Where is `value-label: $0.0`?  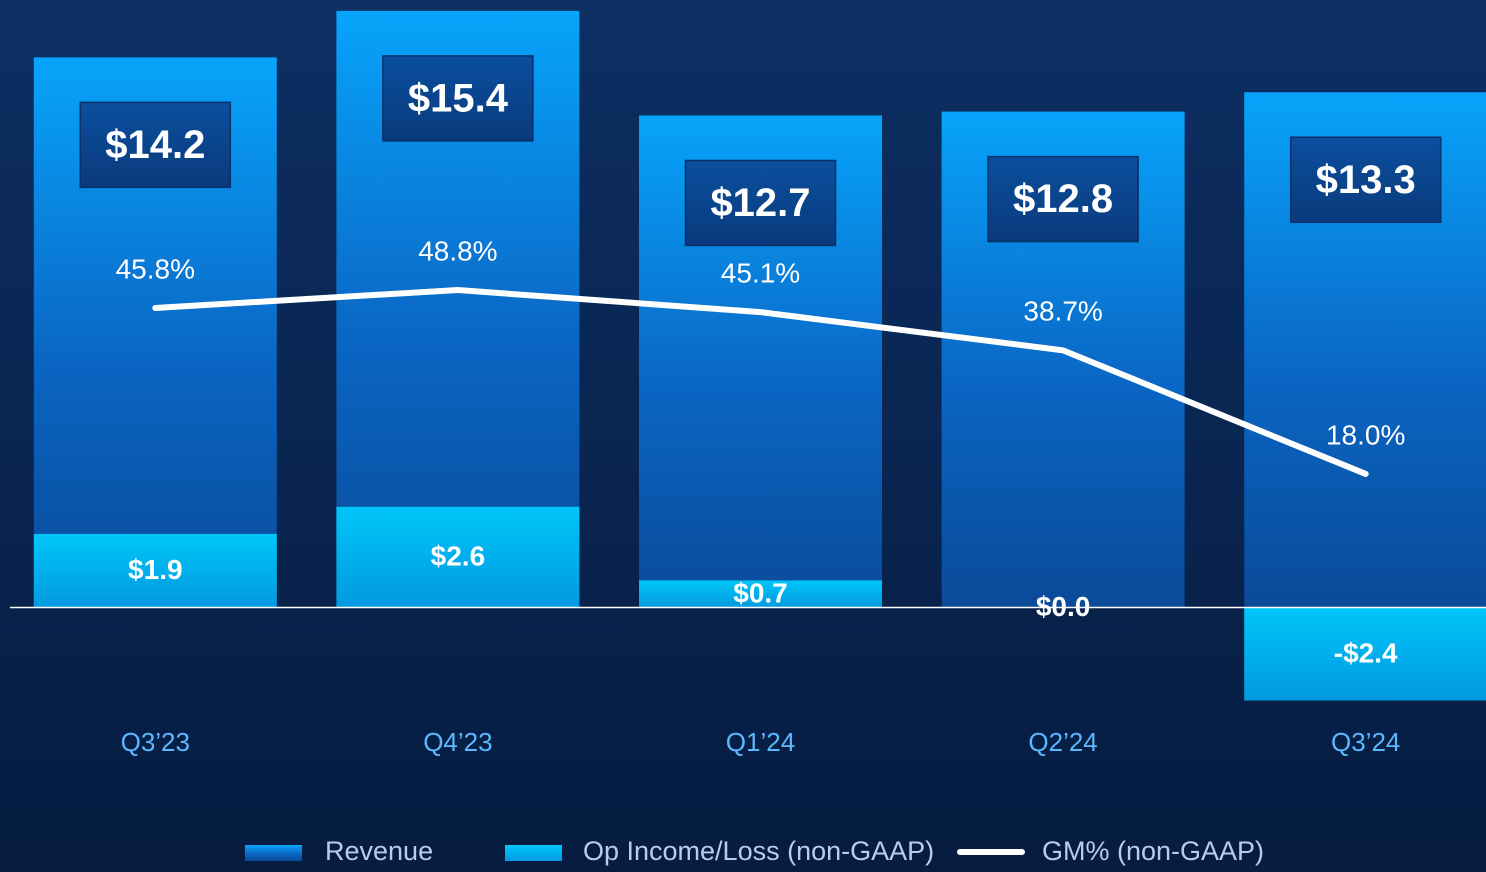 value-label: $0.0 is located at coordinates (1063, 606).